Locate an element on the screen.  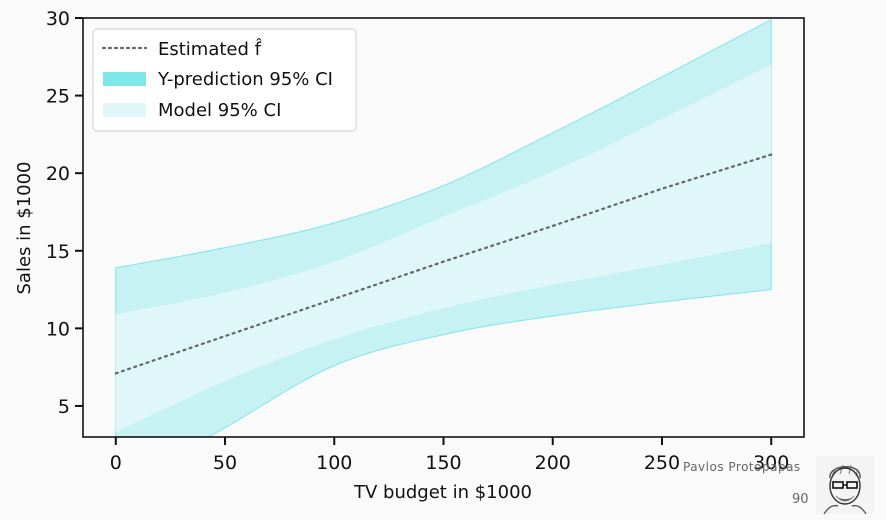
x-tick-label: 50 is located at coordinates (225, 463).